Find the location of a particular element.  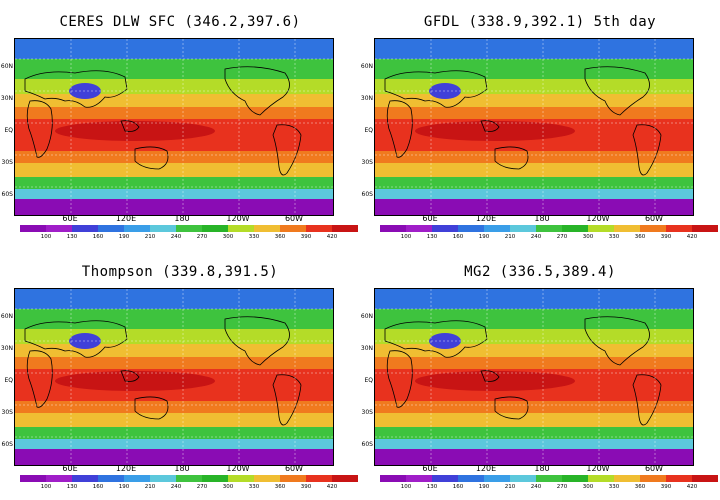

latitude-label: EQ is located at coordinates (8, 130).